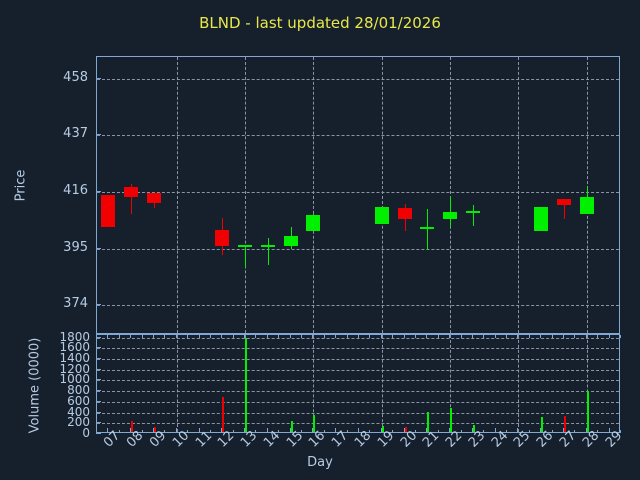 This screenshot has height=480, width=640. What do you see at coordinates (74, 347) in the screenshot?
I see `volume-tick-label: 1600` at bounding box center [74, 347].